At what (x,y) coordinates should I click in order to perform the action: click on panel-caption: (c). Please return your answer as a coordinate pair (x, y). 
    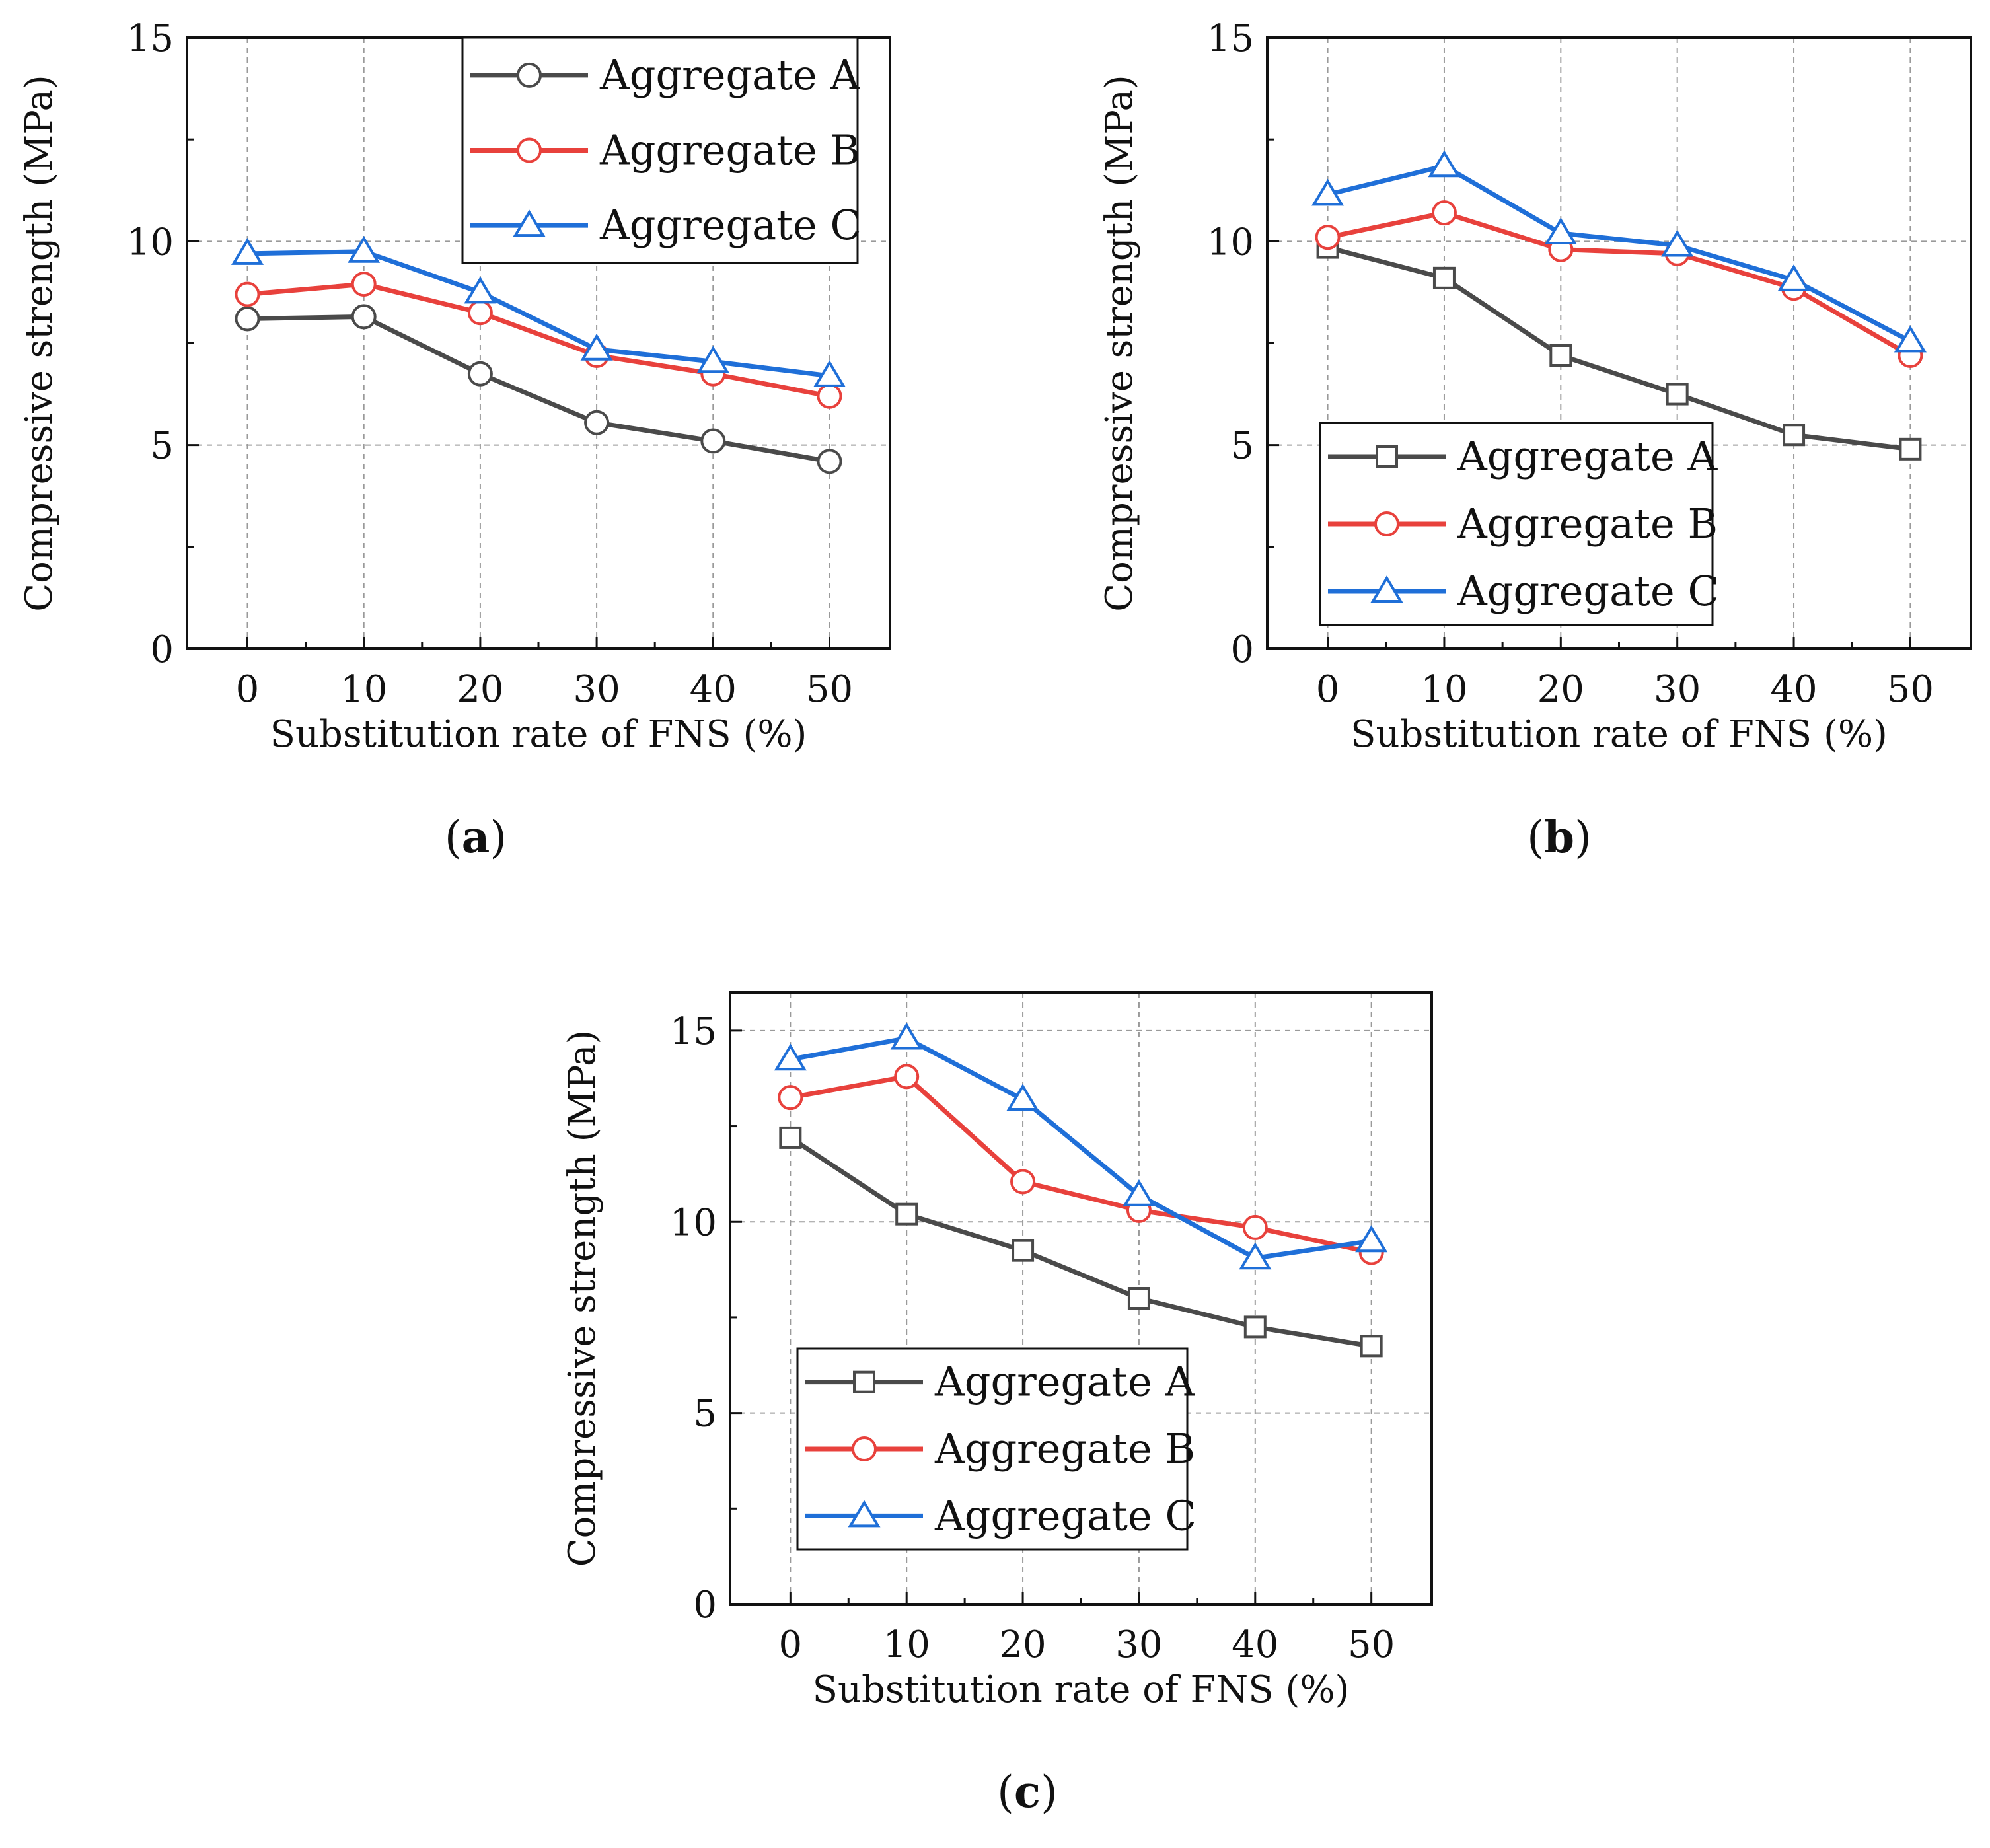
    Looking at the image, I should click on (1027, 1792).